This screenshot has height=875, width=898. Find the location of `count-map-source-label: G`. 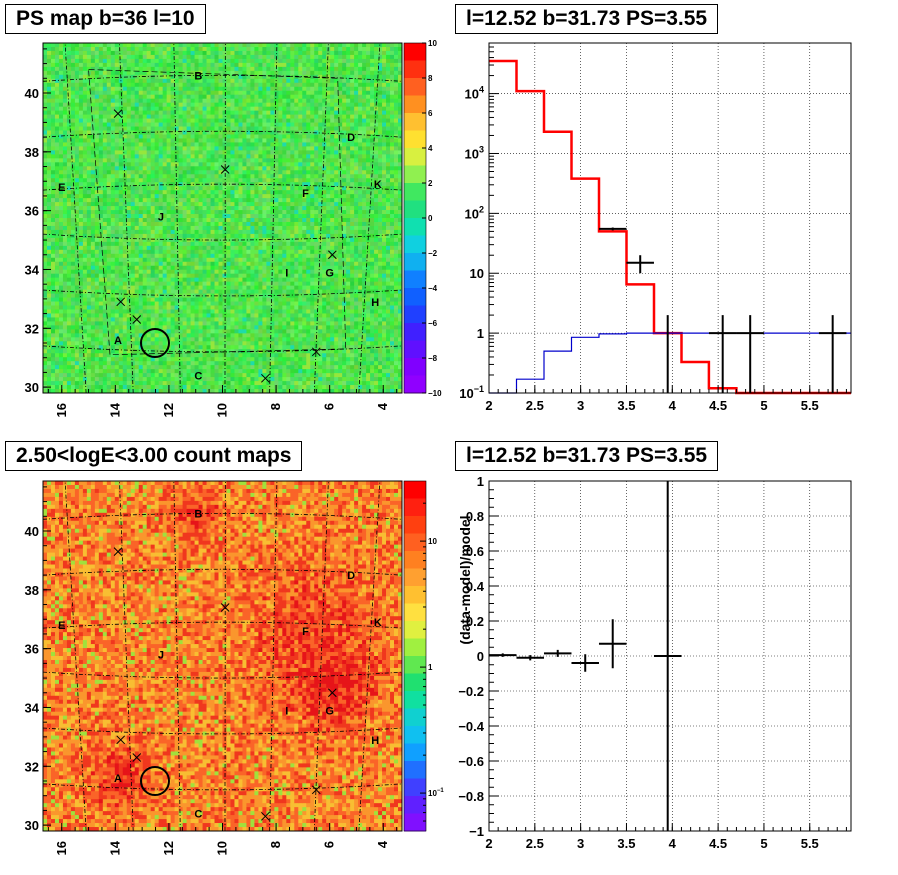

count-map-source-label: G is located at coordinates (329, 711).